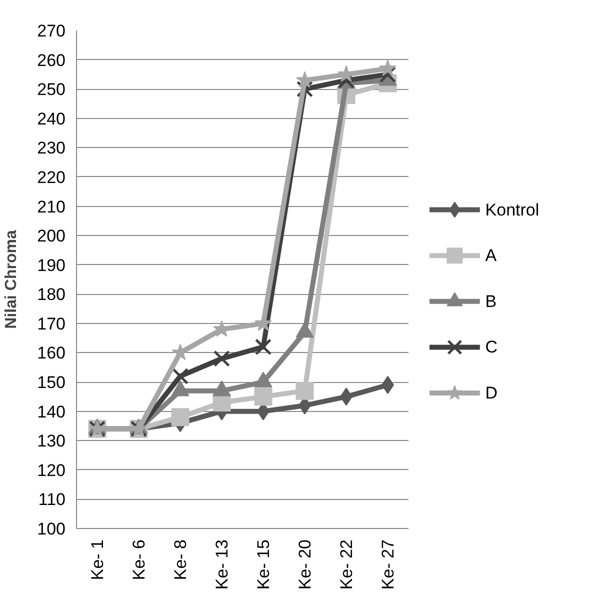 The height and width of the screenshot is (599, 607). Describe the element at coordinates (51, 31) in the screenshot. I see `y-tick-label: 270` at that location.